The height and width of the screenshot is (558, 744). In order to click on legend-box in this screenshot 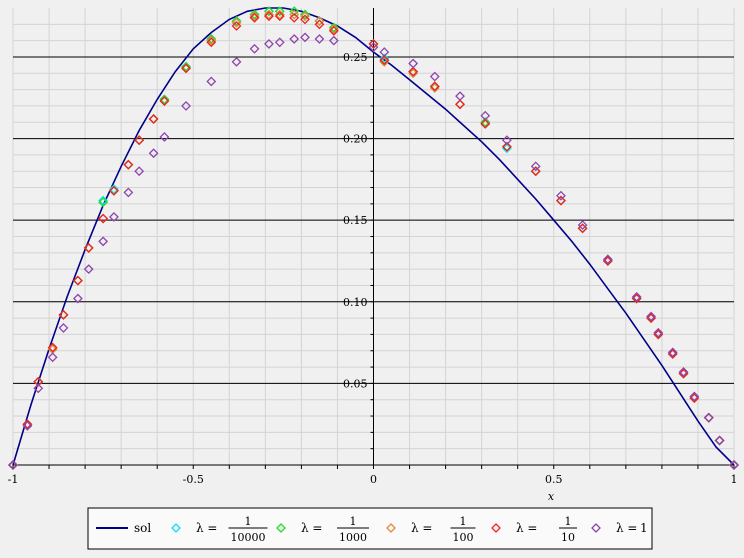, I will do `click(370, 528)`.